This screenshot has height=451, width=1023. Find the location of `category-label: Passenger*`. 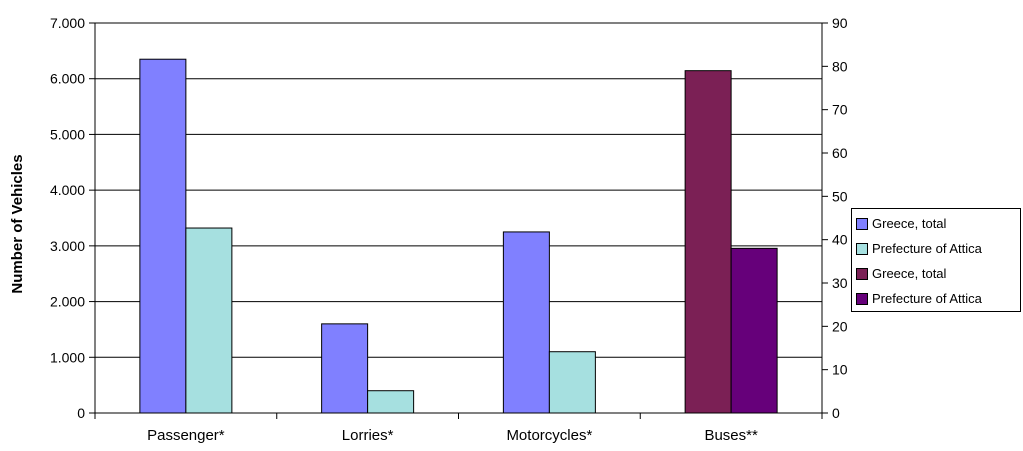

category-label: Passenger* is located at coordinates (186, 435).